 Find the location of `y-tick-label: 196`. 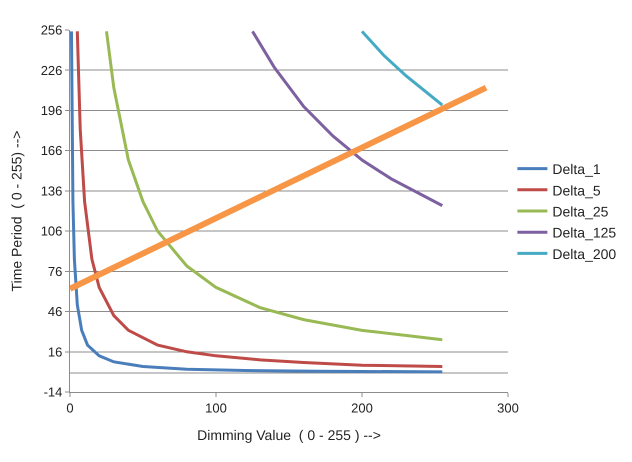

y-tick-label: 196 is located at coordinates (51, 110).